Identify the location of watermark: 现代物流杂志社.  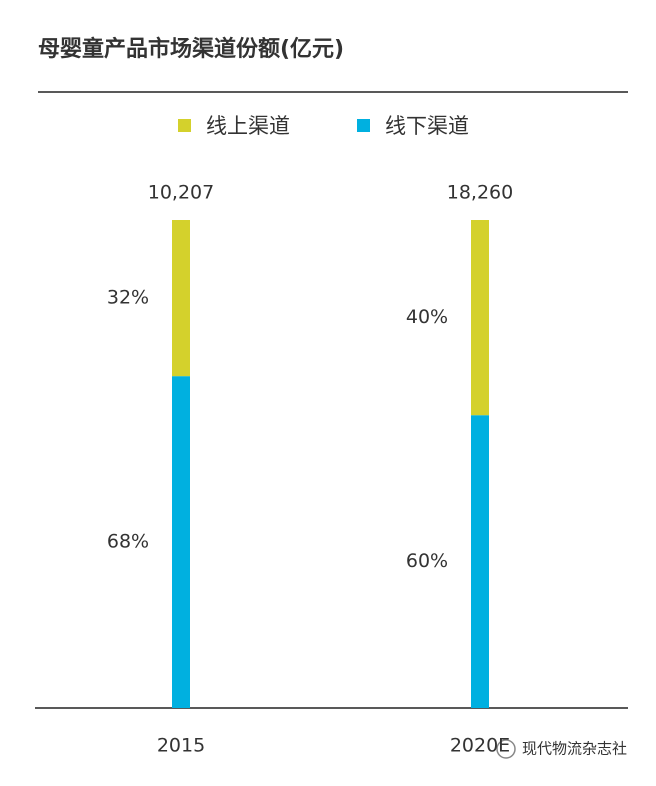
(561, 749).